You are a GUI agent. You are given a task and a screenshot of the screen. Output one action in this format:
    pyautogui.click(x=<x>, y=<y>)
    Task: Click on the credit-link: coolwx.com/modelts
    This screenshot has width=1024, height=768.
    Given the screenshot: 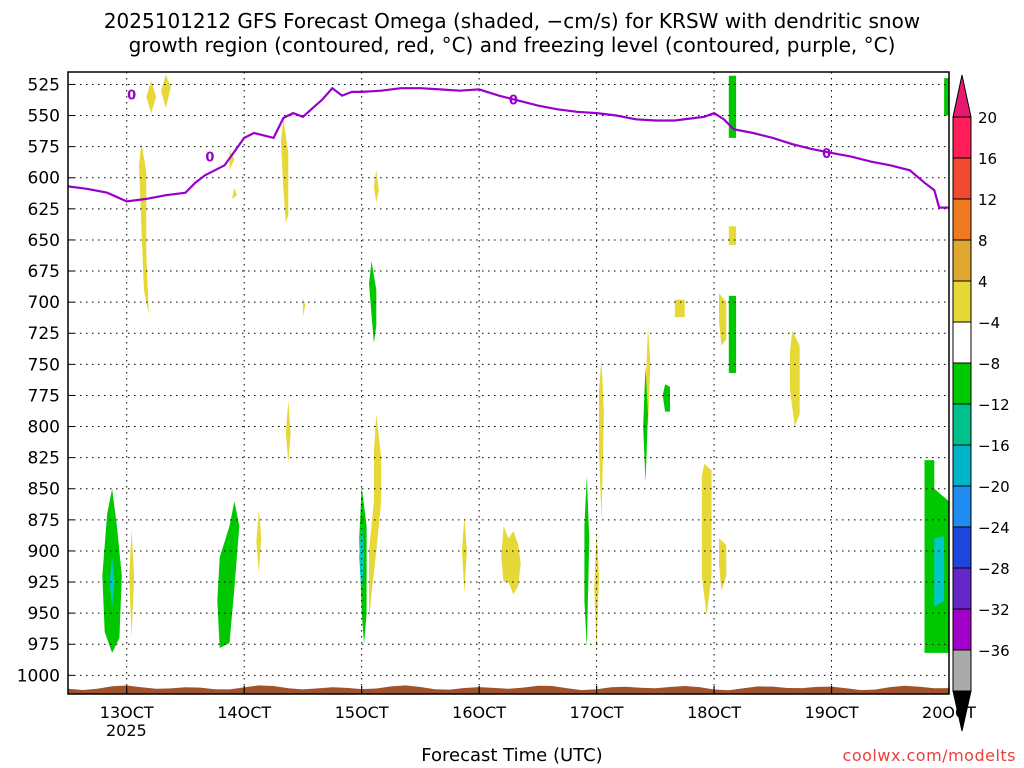 What is the action you would take?
    pyautogui.click(x=929, y=755)
    